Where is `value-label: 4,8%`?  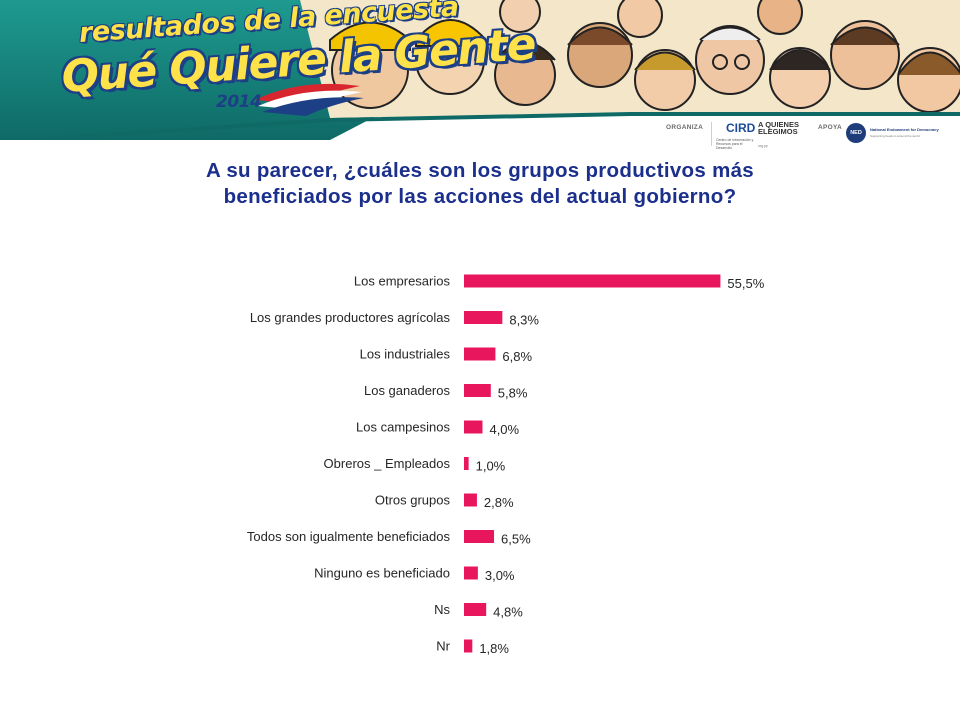
value-label: 4,8% is located at coordinates (508, 612).